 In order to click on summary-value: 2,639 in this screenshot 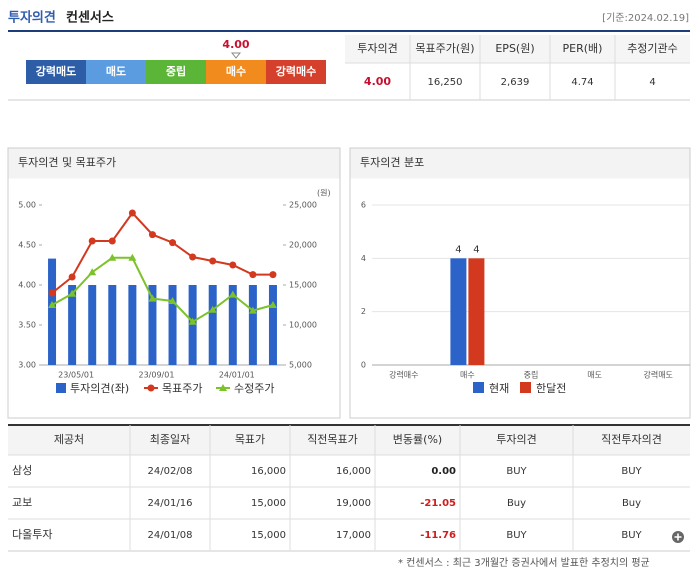, I will do `click(515, 82)`.